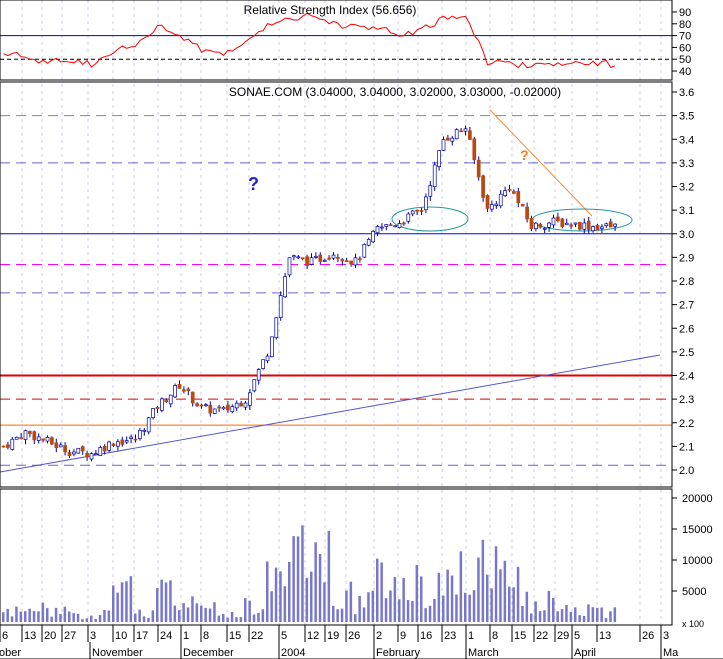  What do you see at coordinates (293, 653) in the screenshot?
I see `month-label: 2004` at bounding box center [293, 653].